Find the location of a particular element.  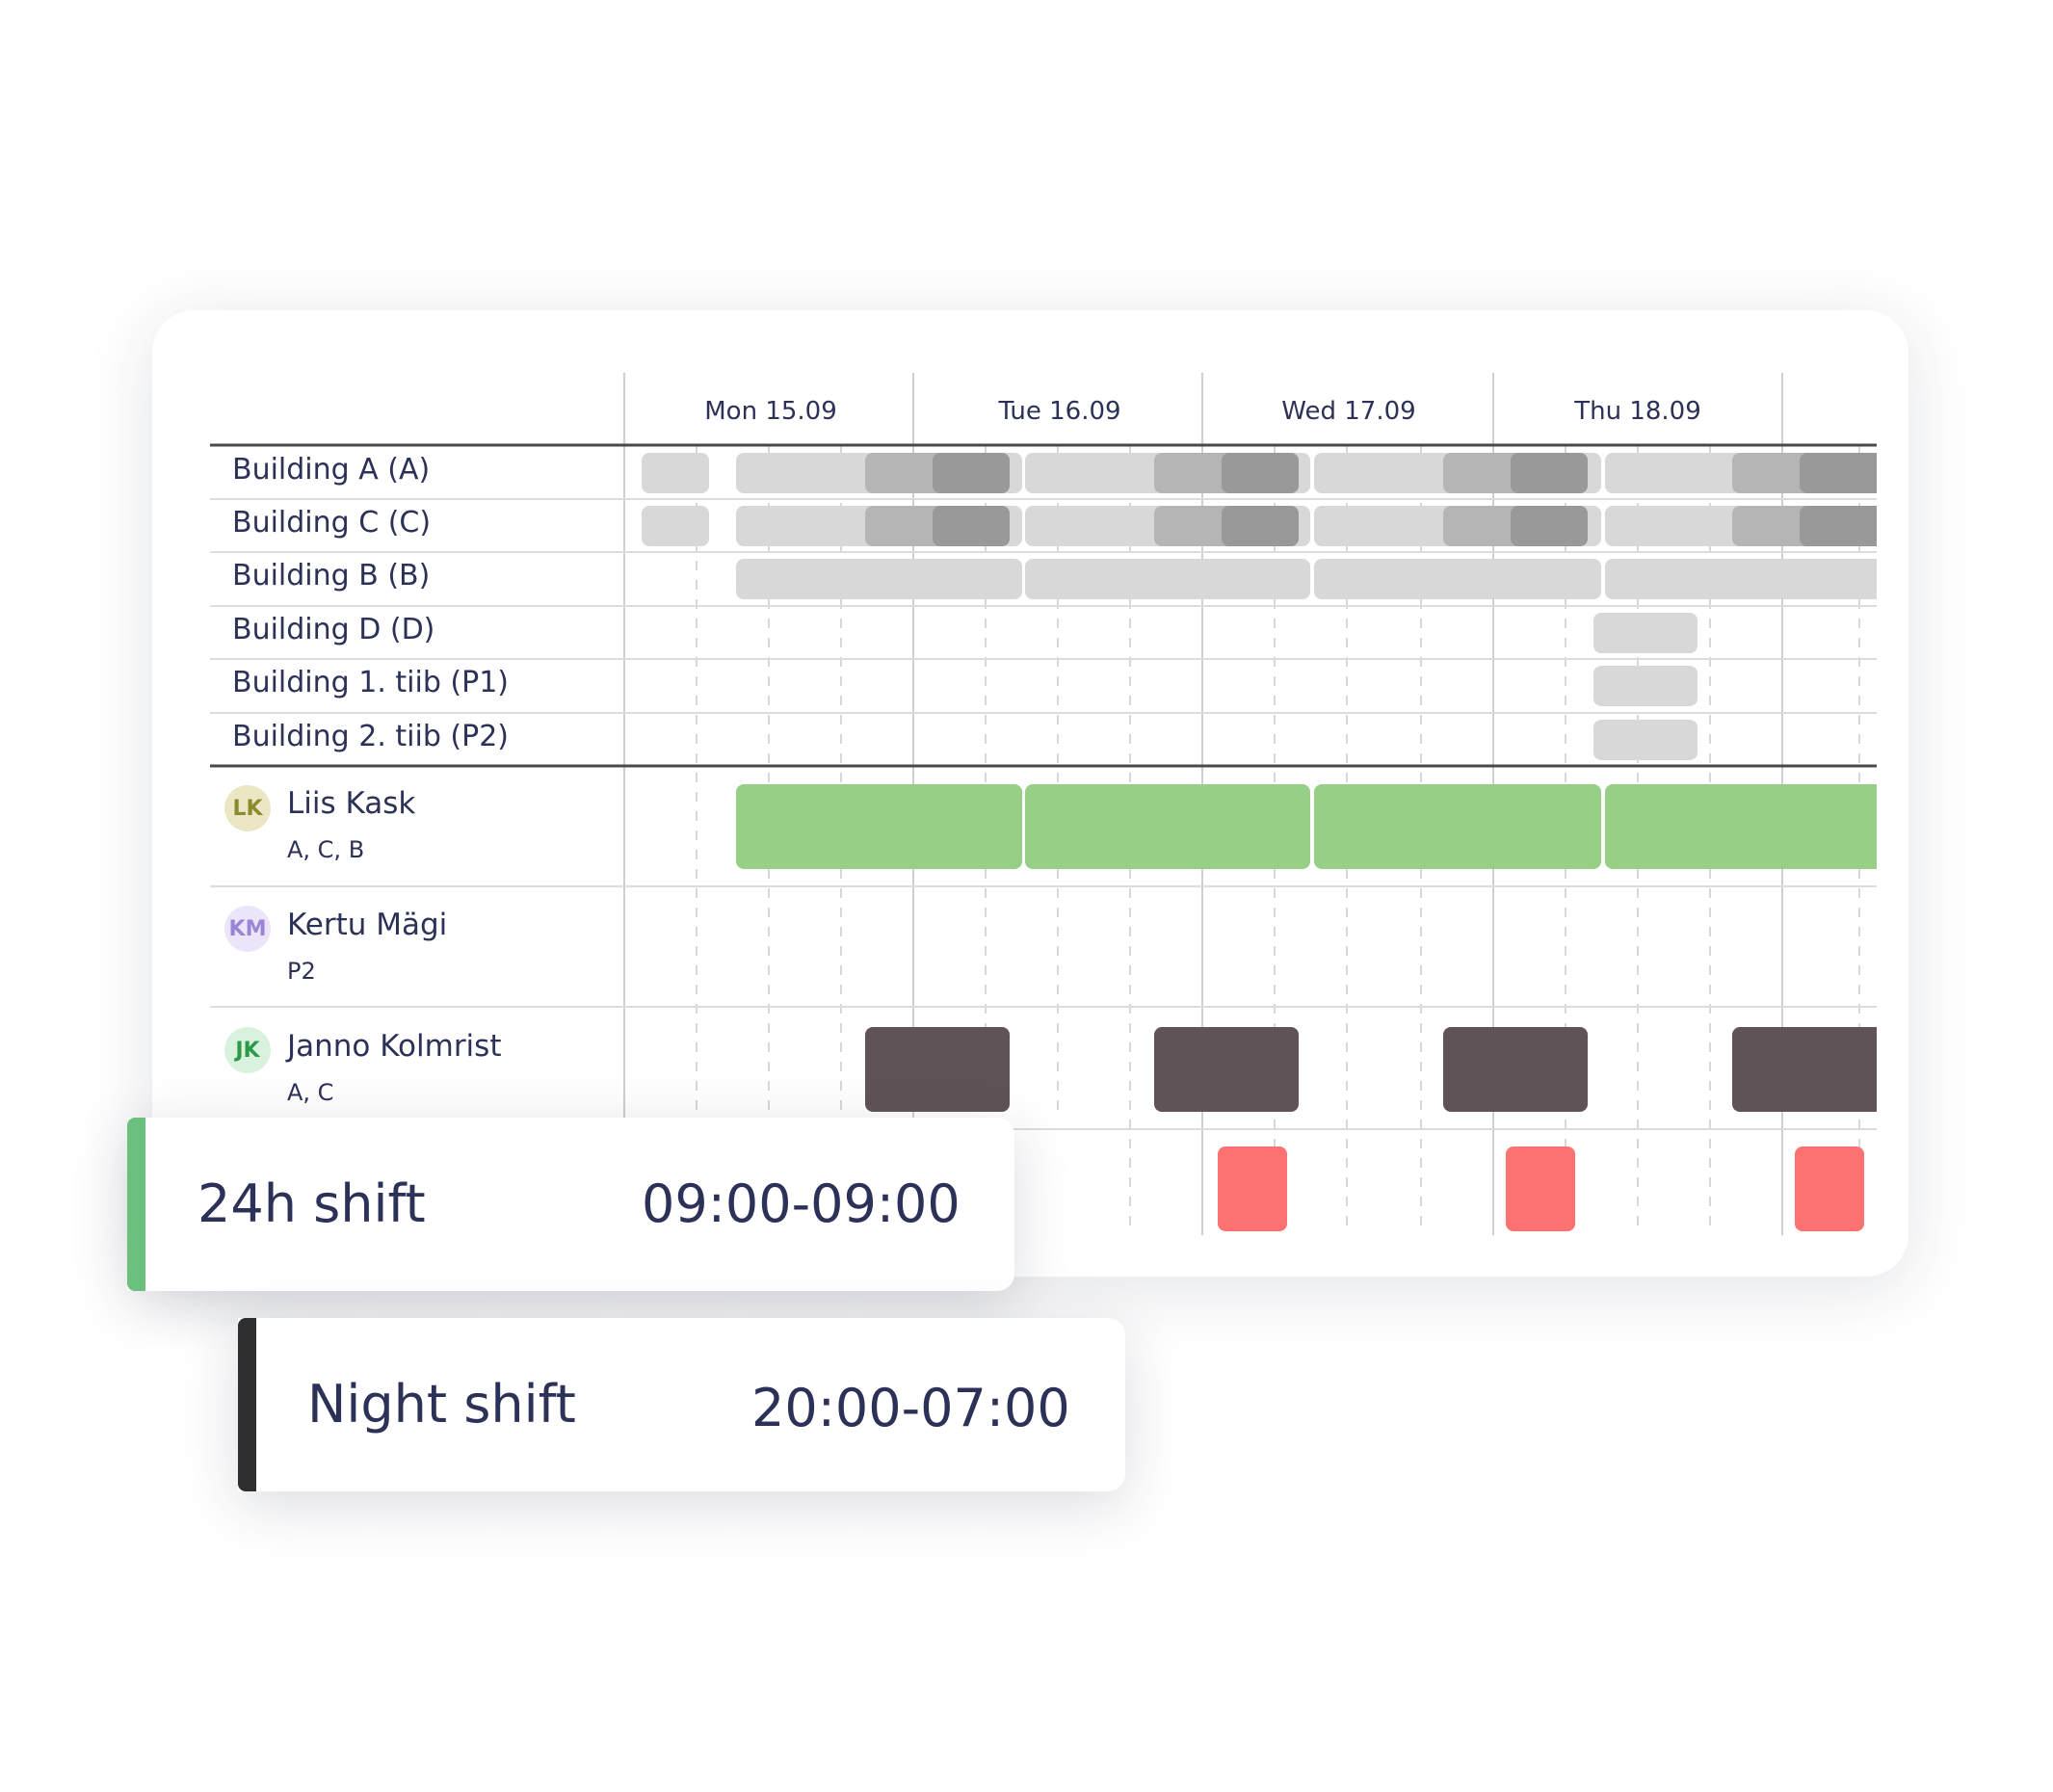

site-label-building-d: Building D (D) is located at coordinates (333, 630).